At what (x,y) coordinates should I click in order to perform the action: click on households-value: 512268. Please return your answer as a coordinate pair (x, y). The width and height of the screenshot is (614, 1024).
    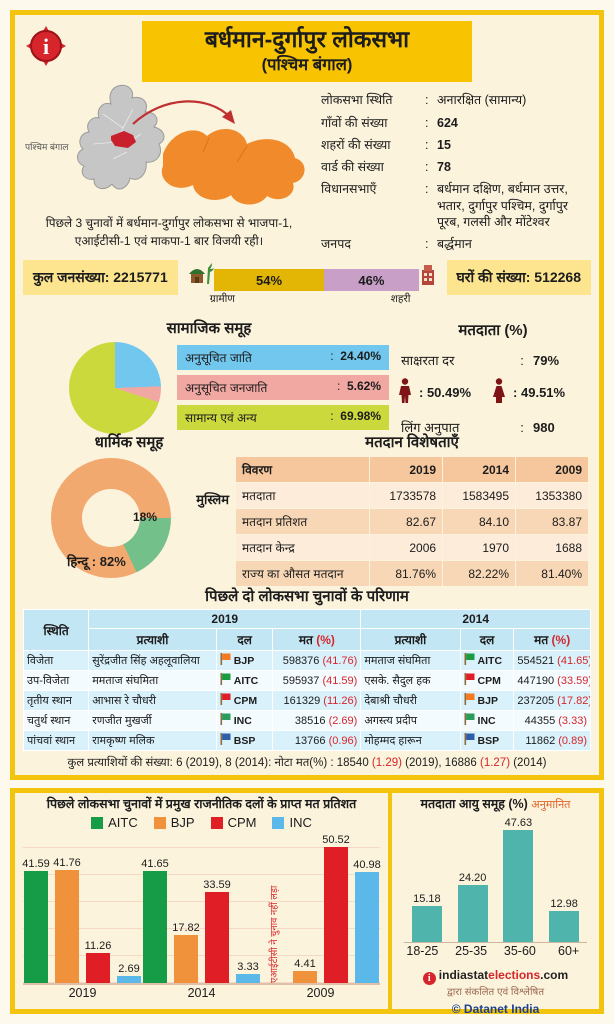
    Looking at the image, I should click on (557, 277).